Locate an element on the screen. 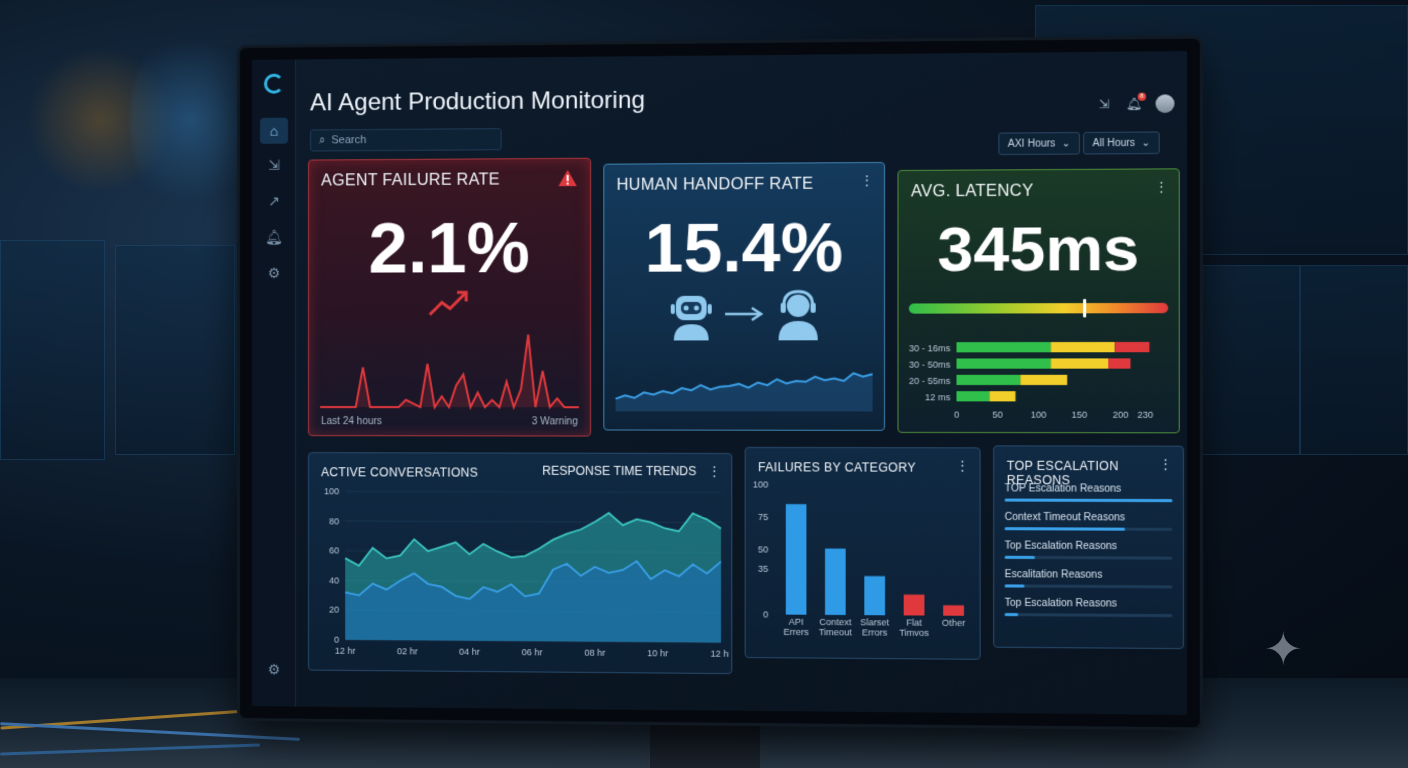 This screenshot has width=1408, height=768. sidebar-item-home: ⌂ is located at coordinates (274, 130).